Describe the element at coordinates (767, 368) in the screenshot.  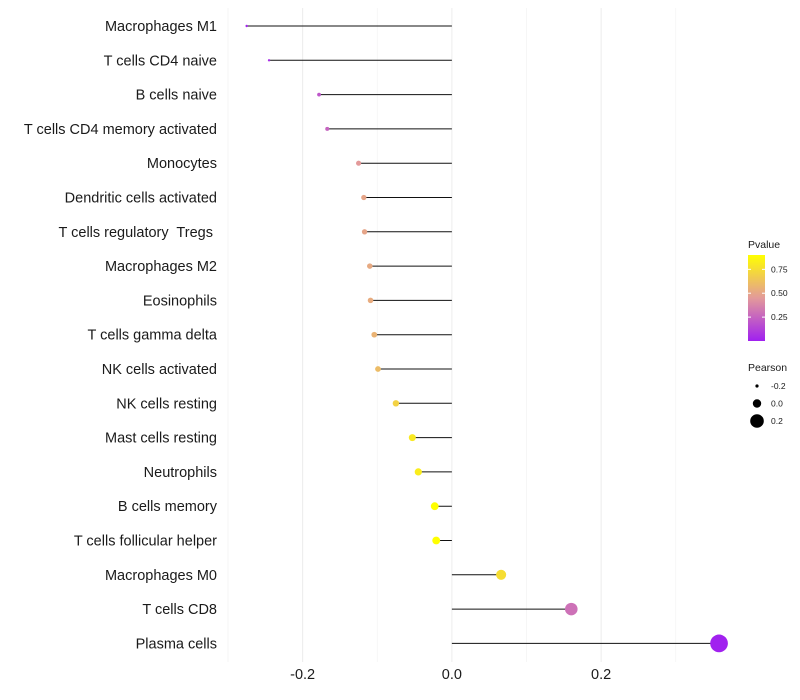
I see `legend-pearson-title: Pearson` at that location.